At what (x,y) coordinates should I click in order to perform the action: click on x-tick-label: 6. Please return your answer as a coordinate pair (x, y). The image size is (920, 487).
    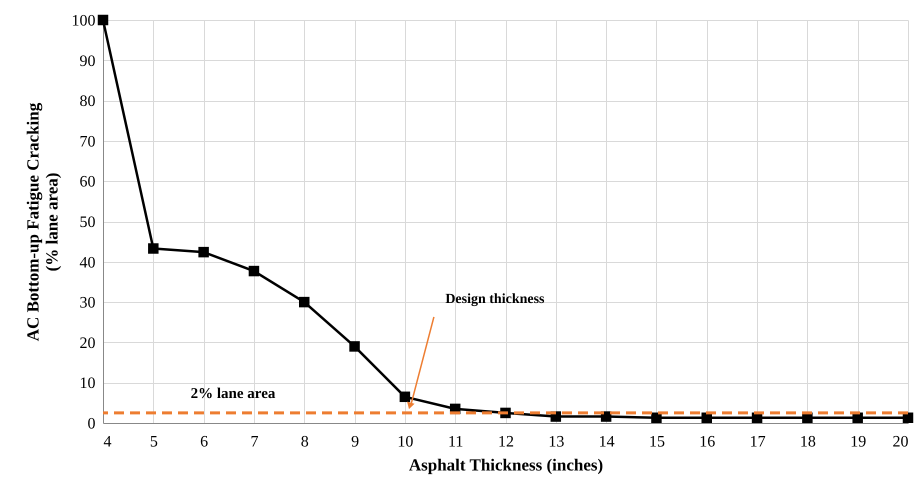
    Looking at the image, I should click on (204, 442).